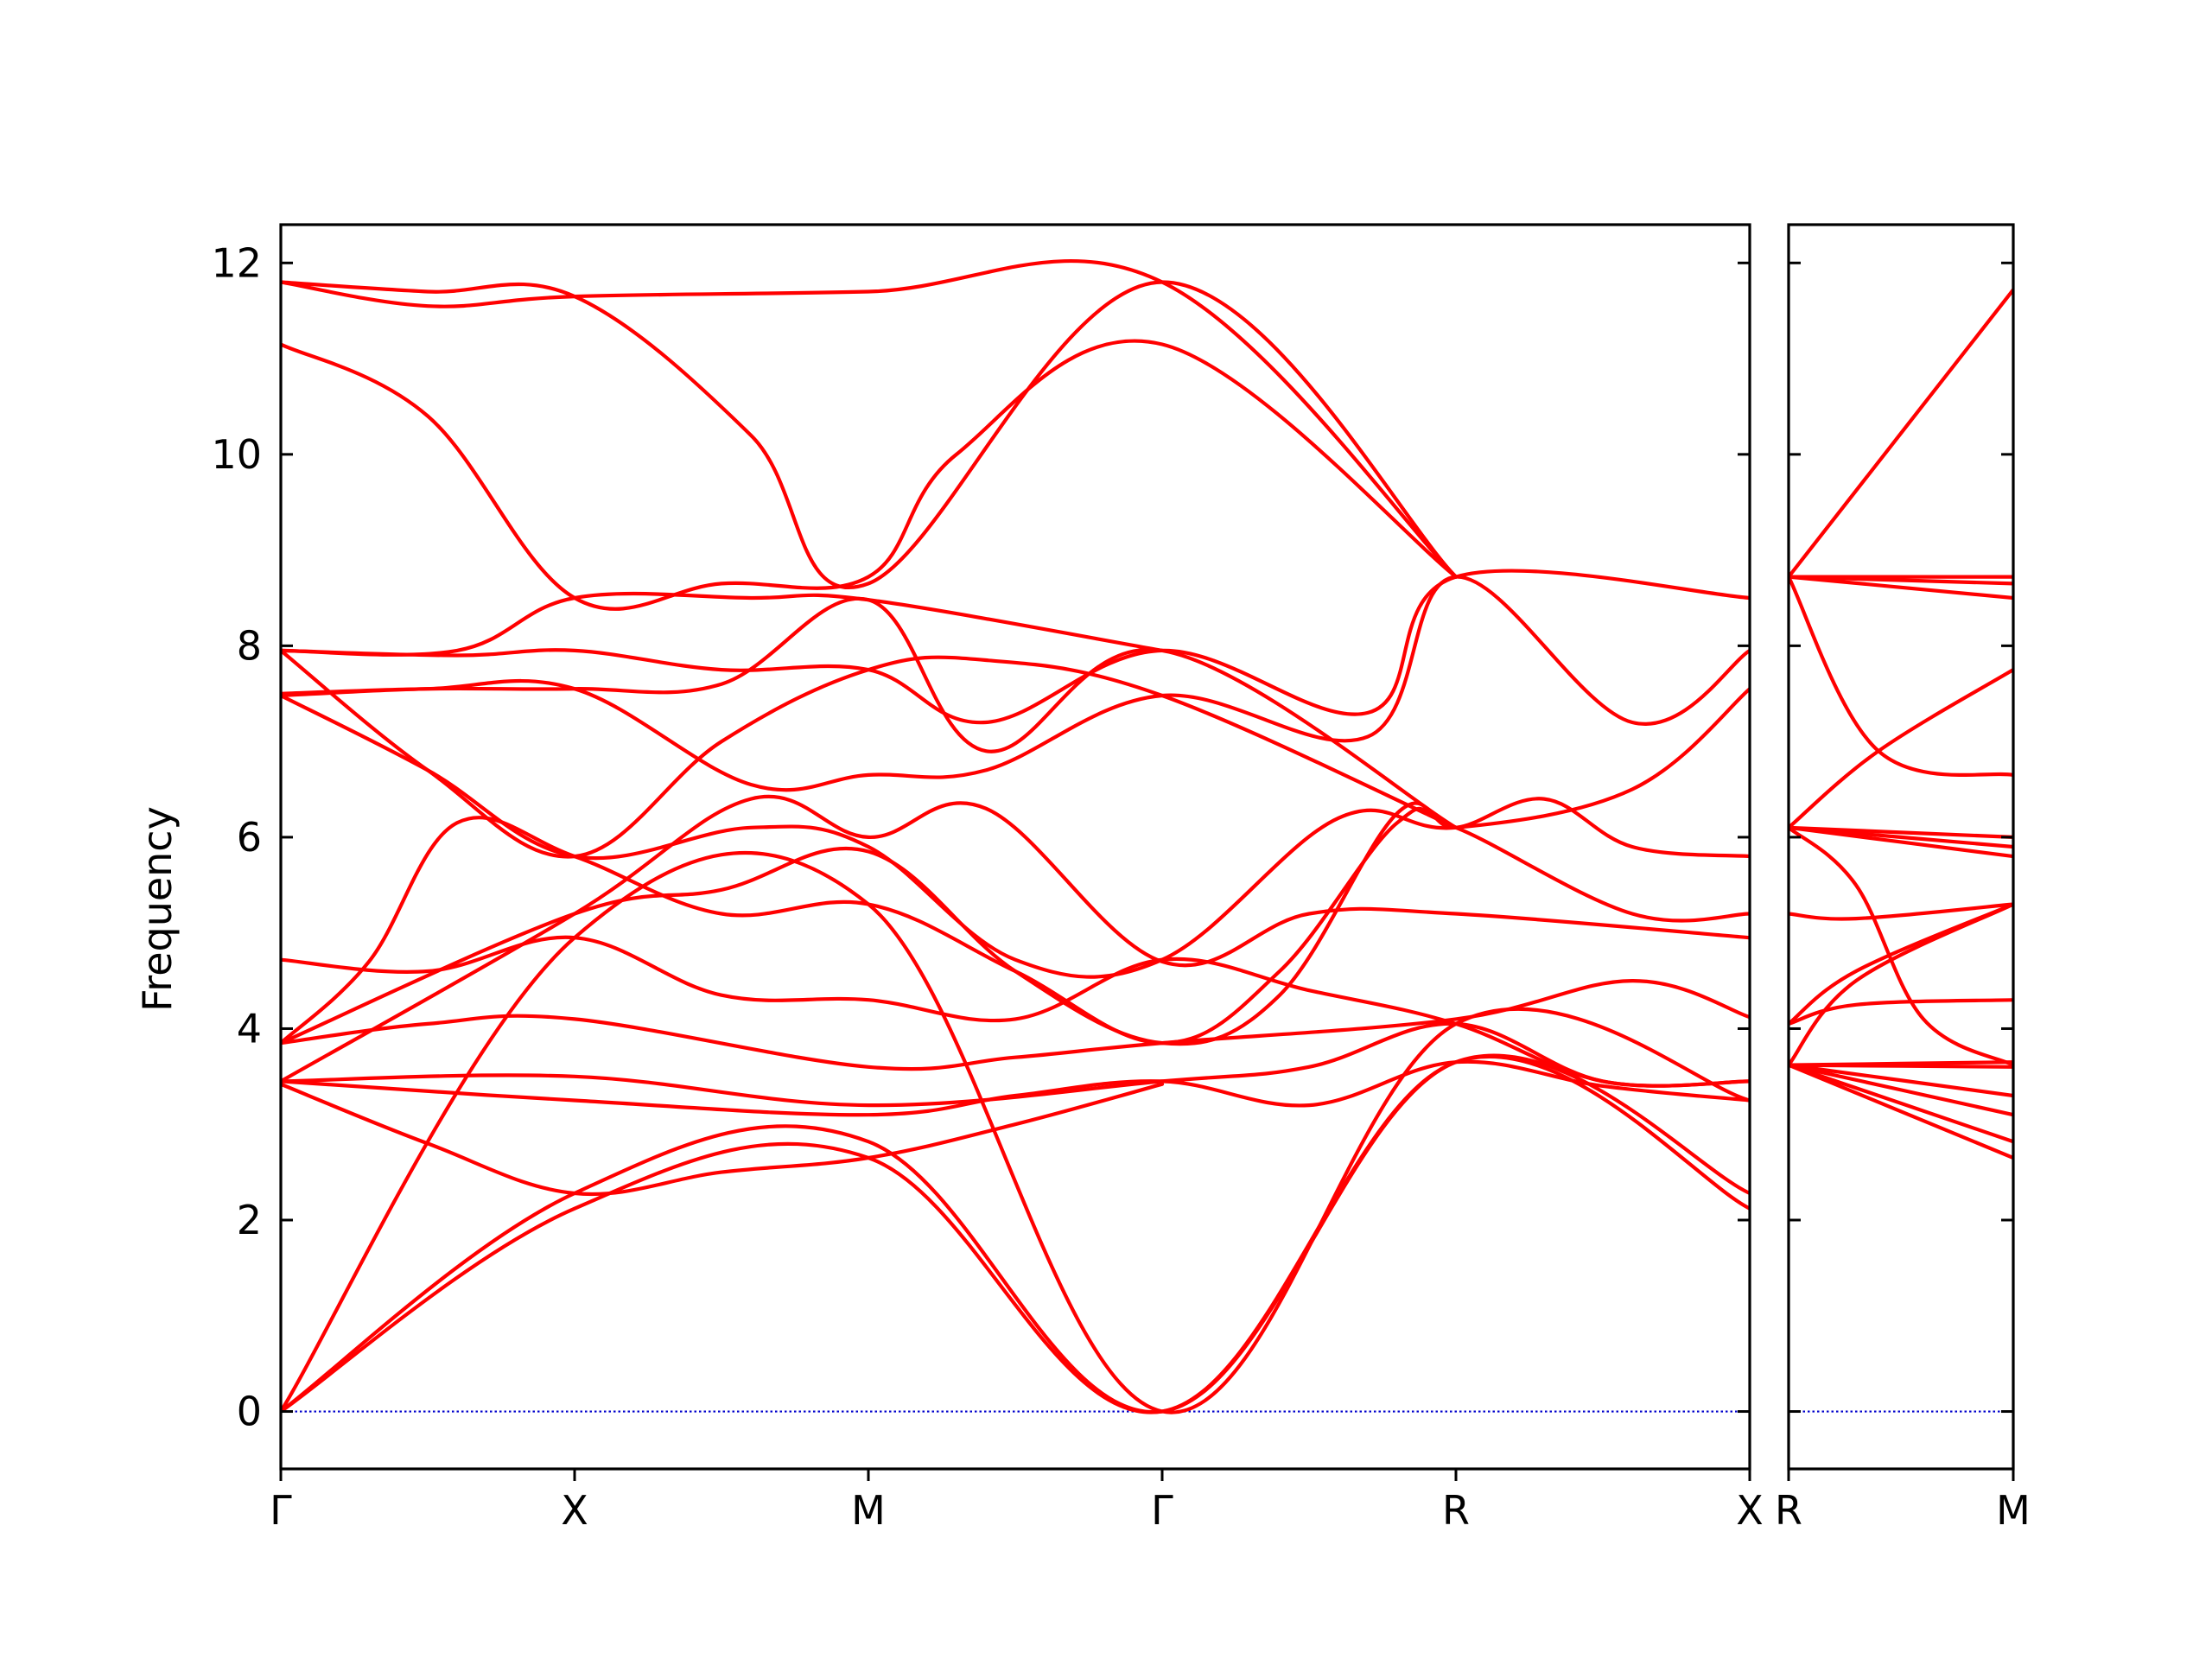 This screenshot has height=1659, width=2212. What do you see at coordinates (157, 909) in the screenshot?
I see `y-axis-label: Frequency` at bounding box center [157, 909].